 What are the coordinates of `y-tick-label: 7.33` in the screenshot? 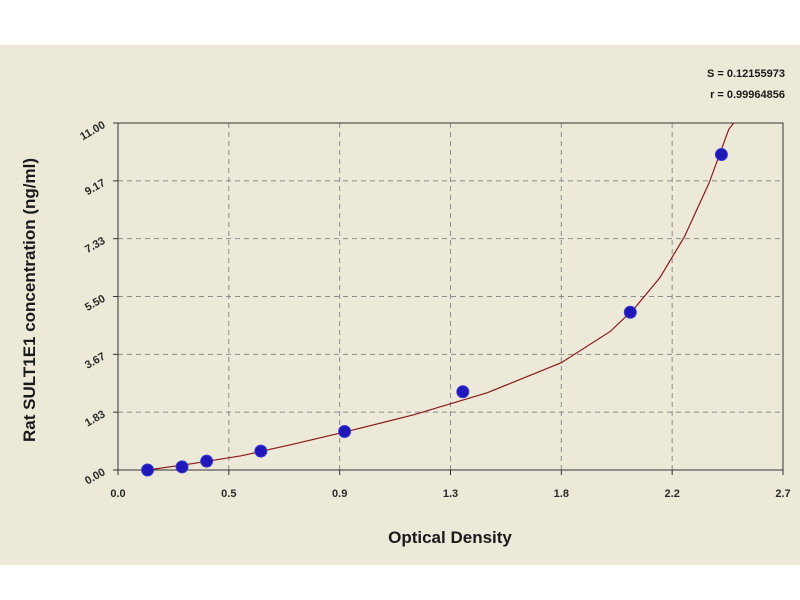 It's located at (95, 245).